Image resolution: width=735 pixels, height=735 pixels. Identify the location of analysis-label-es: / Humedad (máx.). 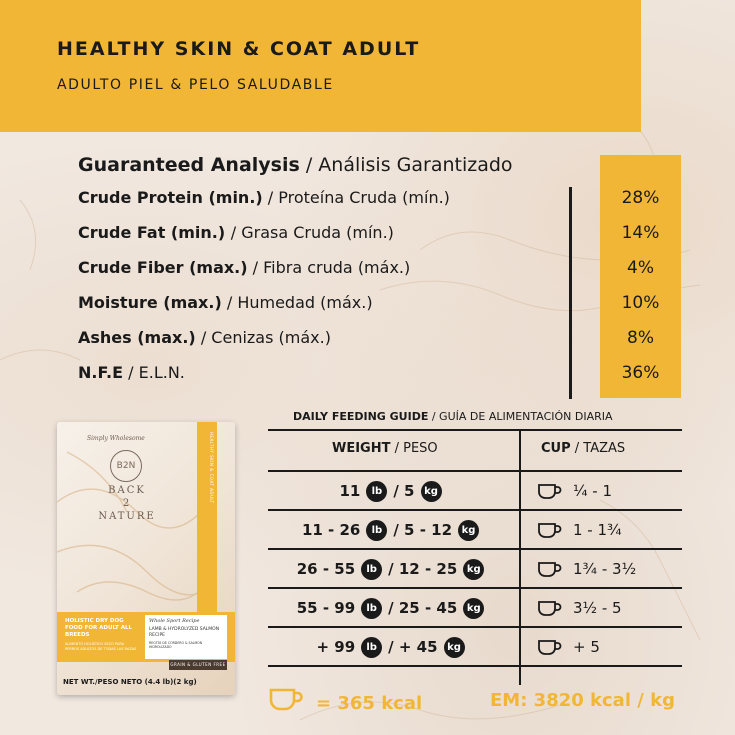
(297, 302).